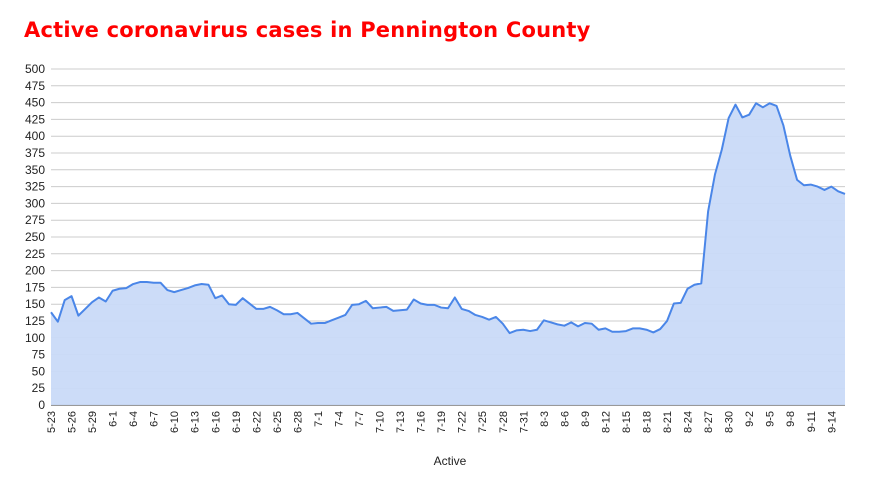  I want to click on x-tick-label: 8-9, so click(586, 419).